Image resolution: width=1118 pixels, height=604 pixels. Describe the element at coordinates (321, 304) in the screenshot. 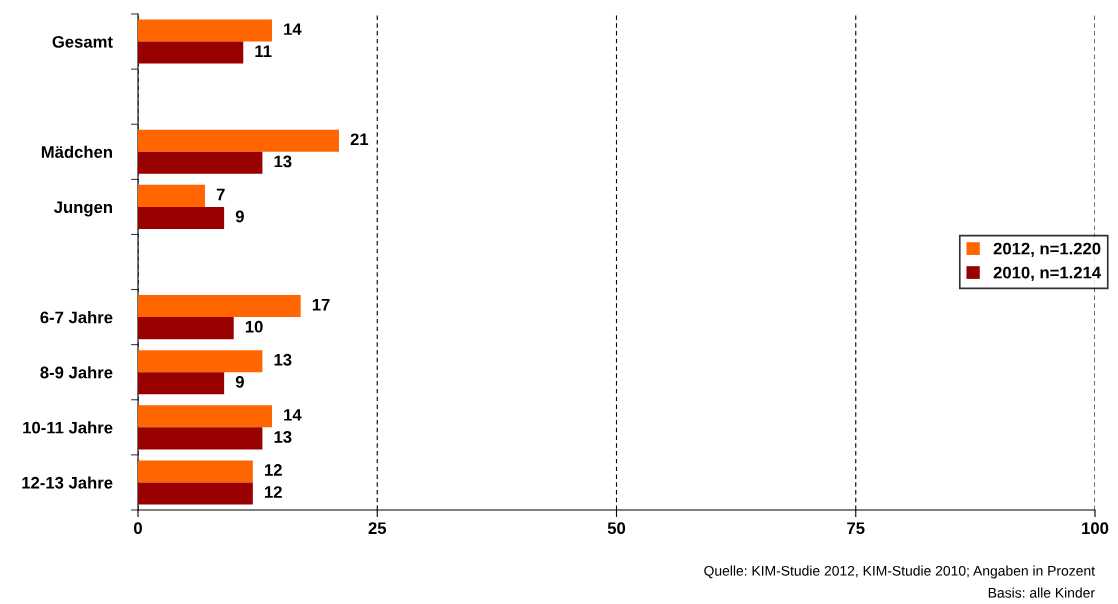

I see `data-label: 17` at that location.